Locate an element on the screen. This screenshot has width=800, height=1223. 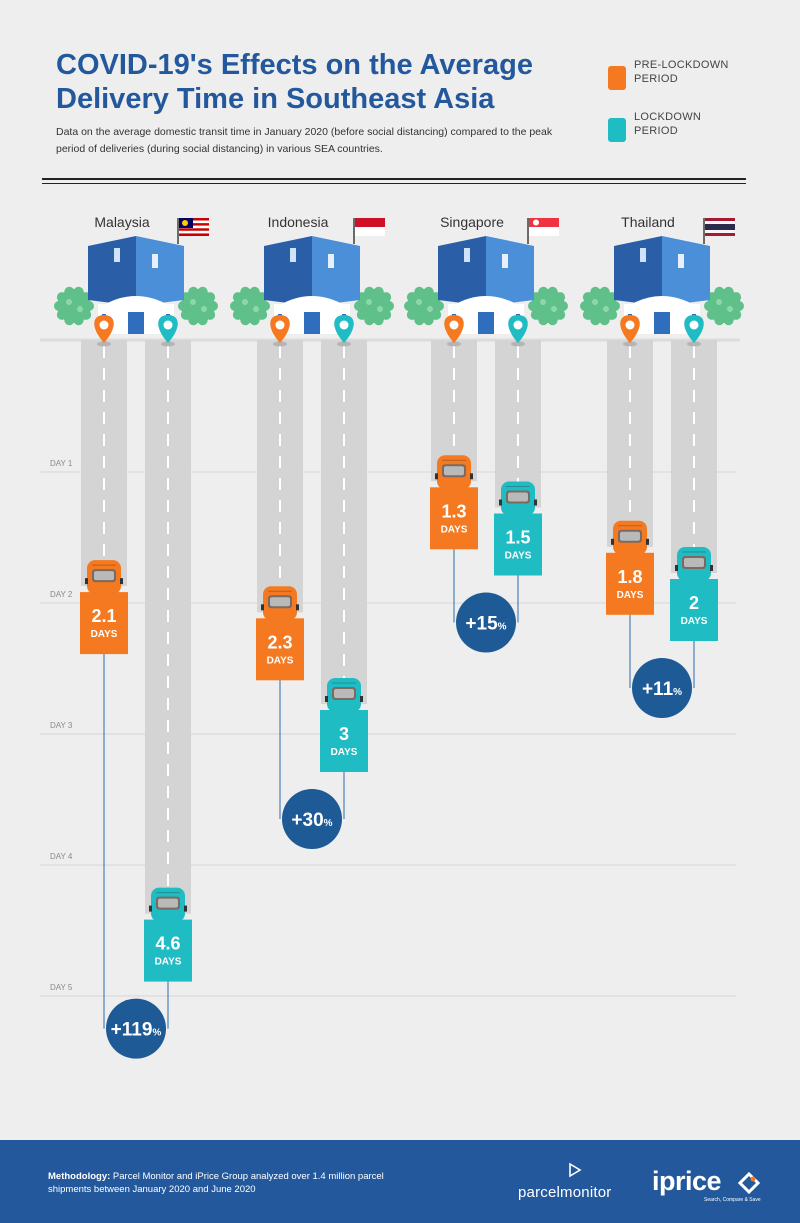
building-awning is located at coordinates (662, 301).